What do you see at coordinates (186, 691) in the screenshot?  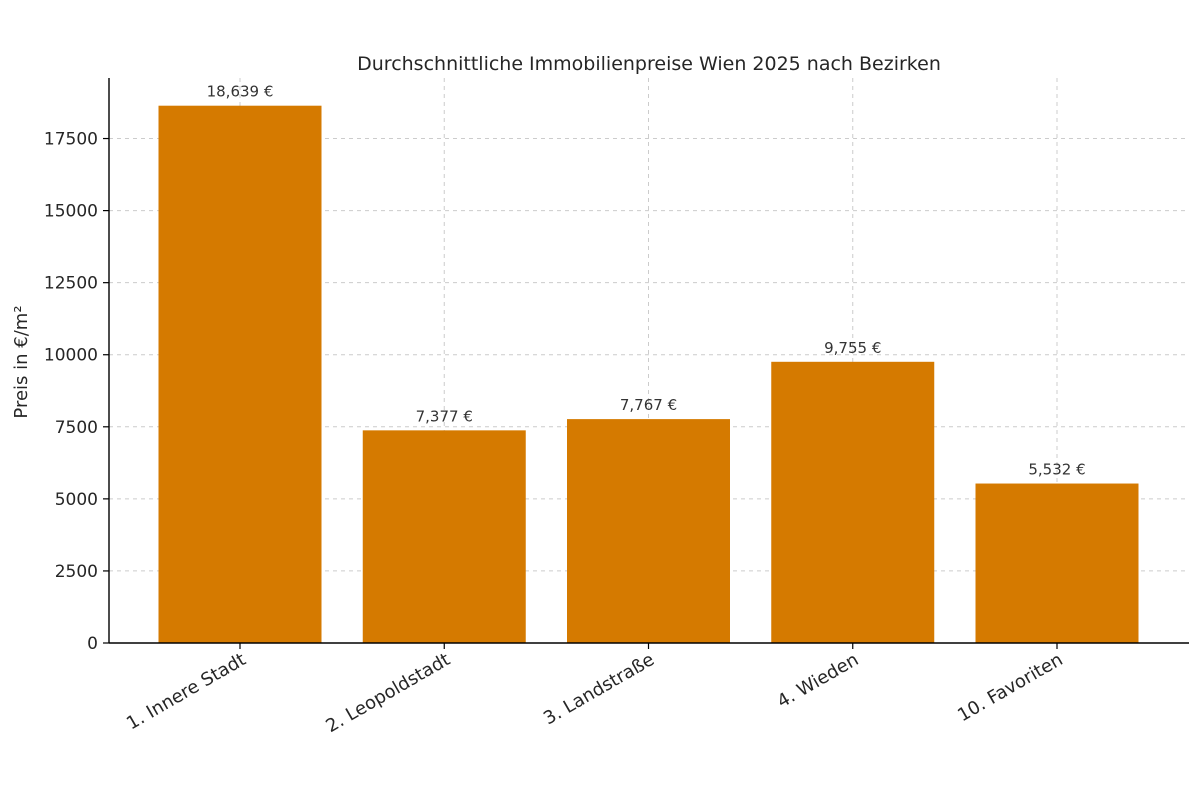 I see `x-tick-label: 1. Innere Stadt` at bounding box center [186, 691].